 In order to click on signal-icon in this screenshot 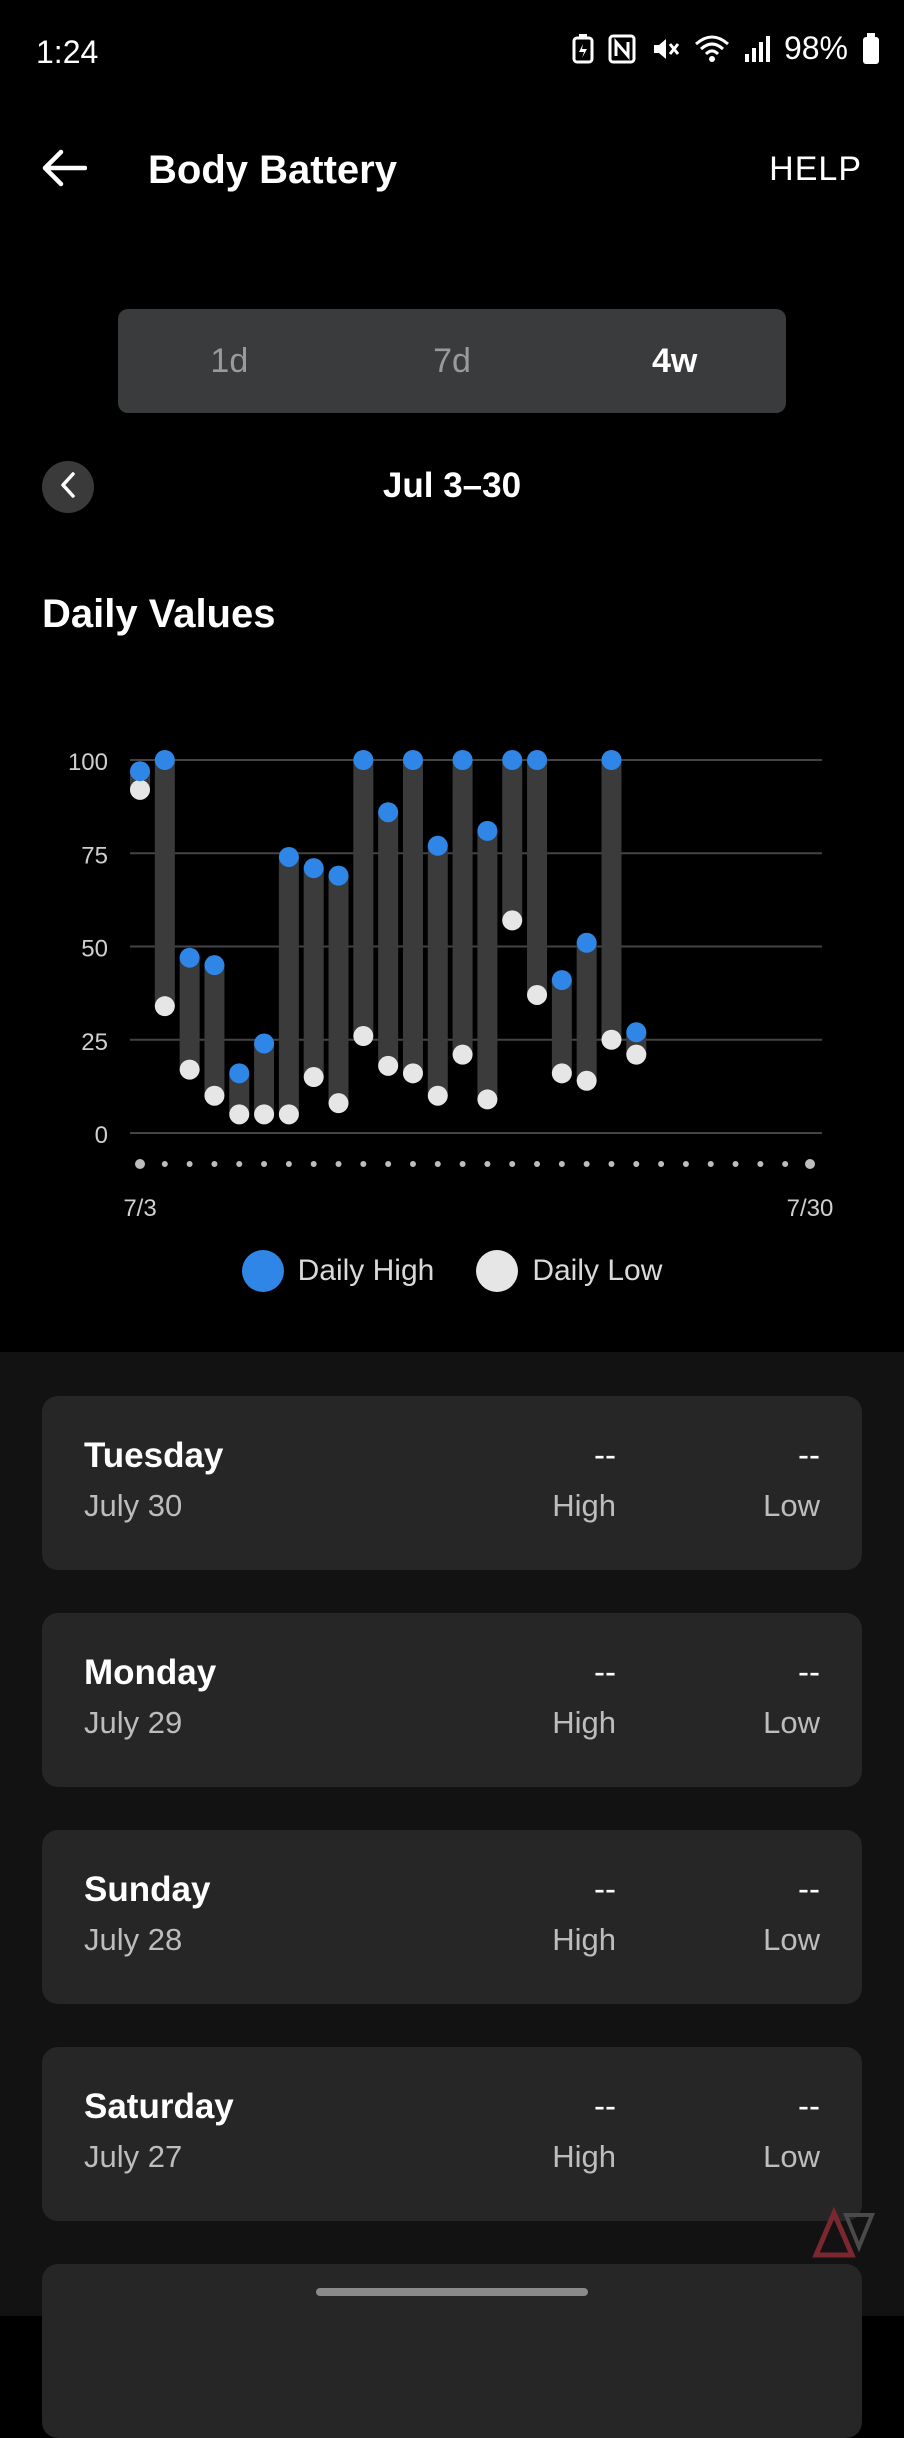, I will do `click(757, 49)`.